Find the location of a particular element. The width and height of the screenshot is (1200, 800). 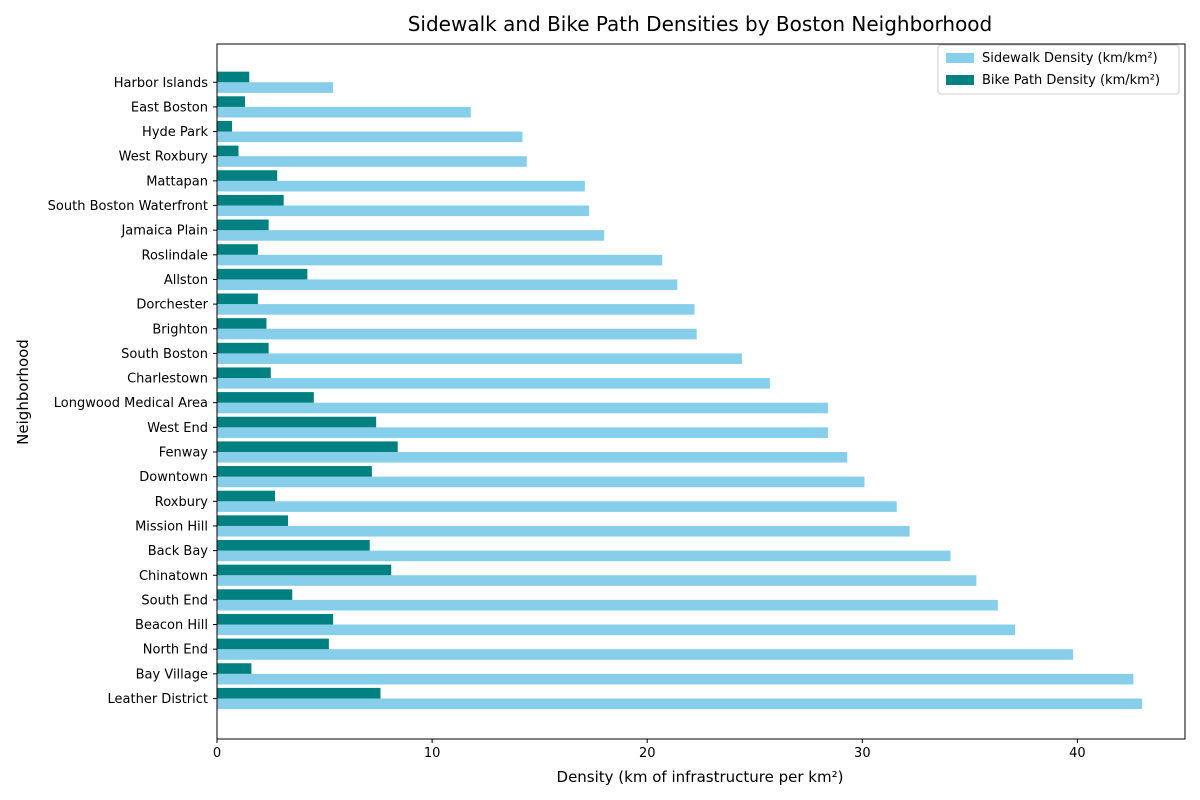

x-tick-label: 0 is located at coordinates (217, 753).